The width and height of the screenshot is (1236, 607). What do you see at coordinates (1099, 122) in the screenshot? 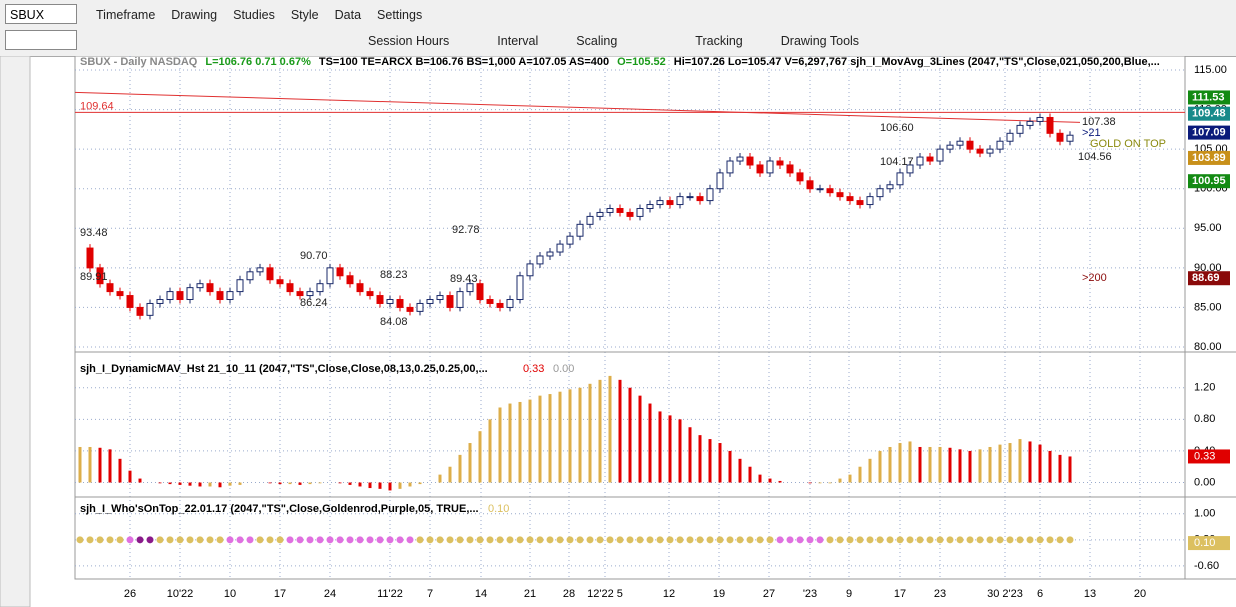
I see `annotation: 107.38` at bounding box center [1099, 122].